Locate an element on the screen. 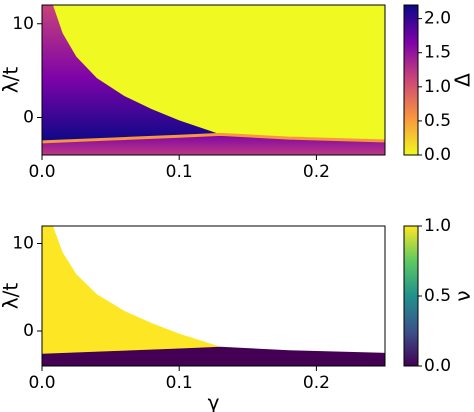  gap-line is located at coordinates (213, 138).